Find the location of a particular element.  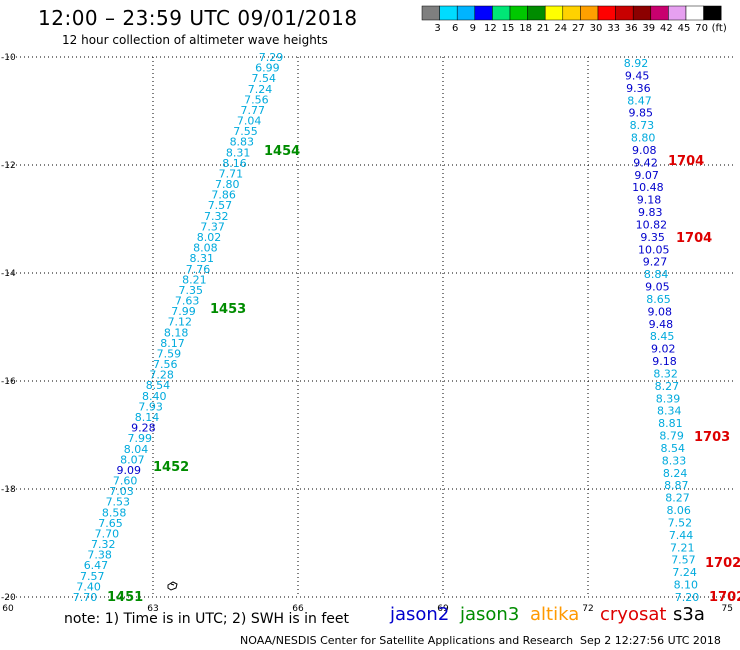

swh-value: 7.35 is located at coordinates (191, 290).